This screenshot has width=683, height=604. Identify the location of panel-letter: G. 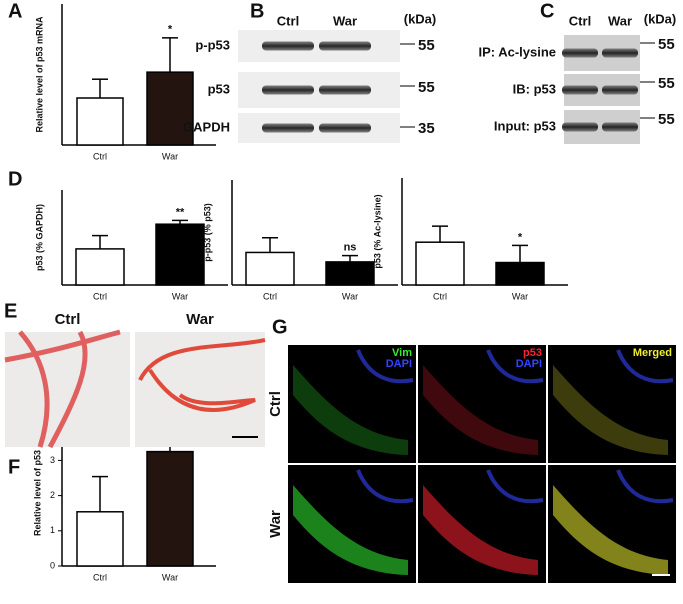
(280, 327).